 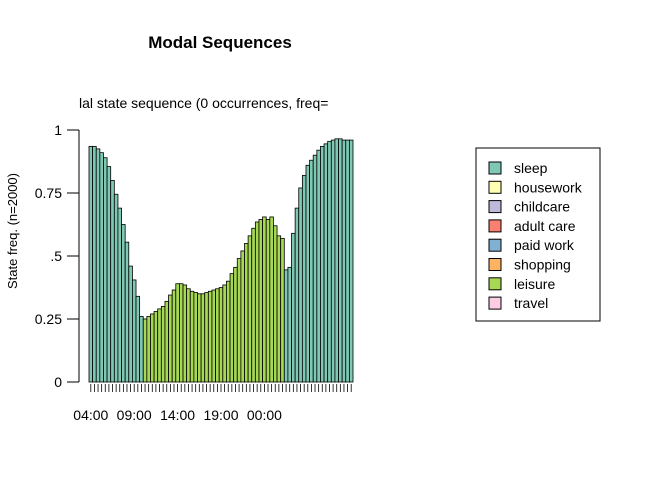 What do you see at coordinates (264, 415) in the screenshot?
I see `x-tick-label-4: 00:00` at bounding box center [264, 415].